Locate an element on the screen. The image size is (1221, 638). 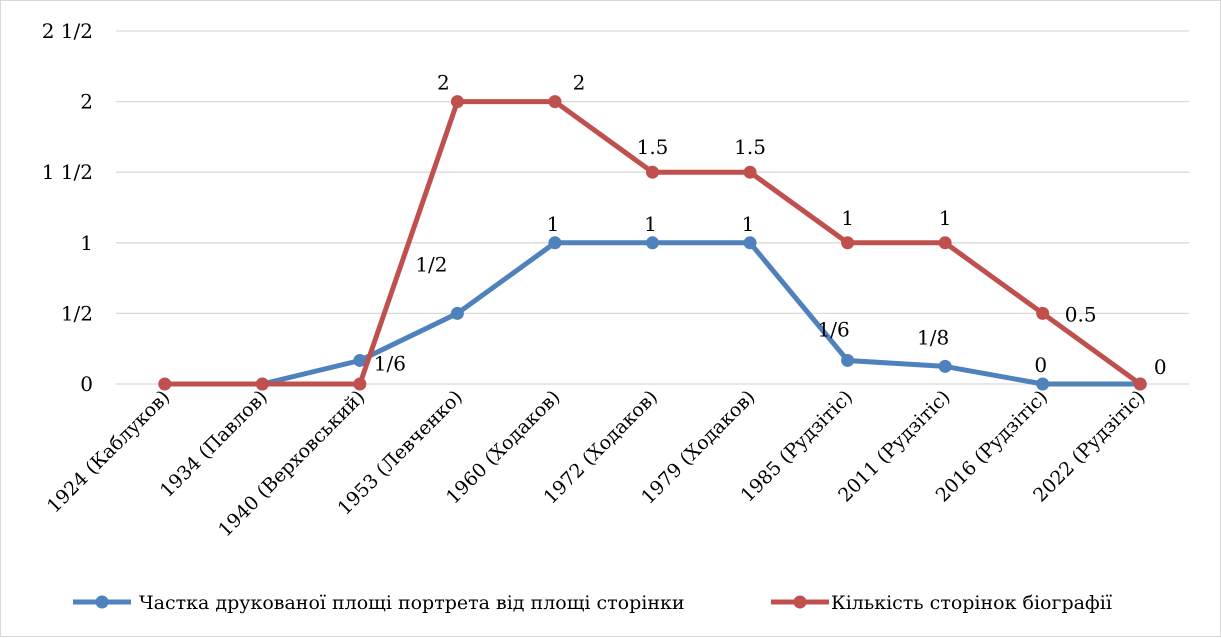
legend-label-biography-pages: Кількість сторінок біографії is located at coordinates (971, 603).